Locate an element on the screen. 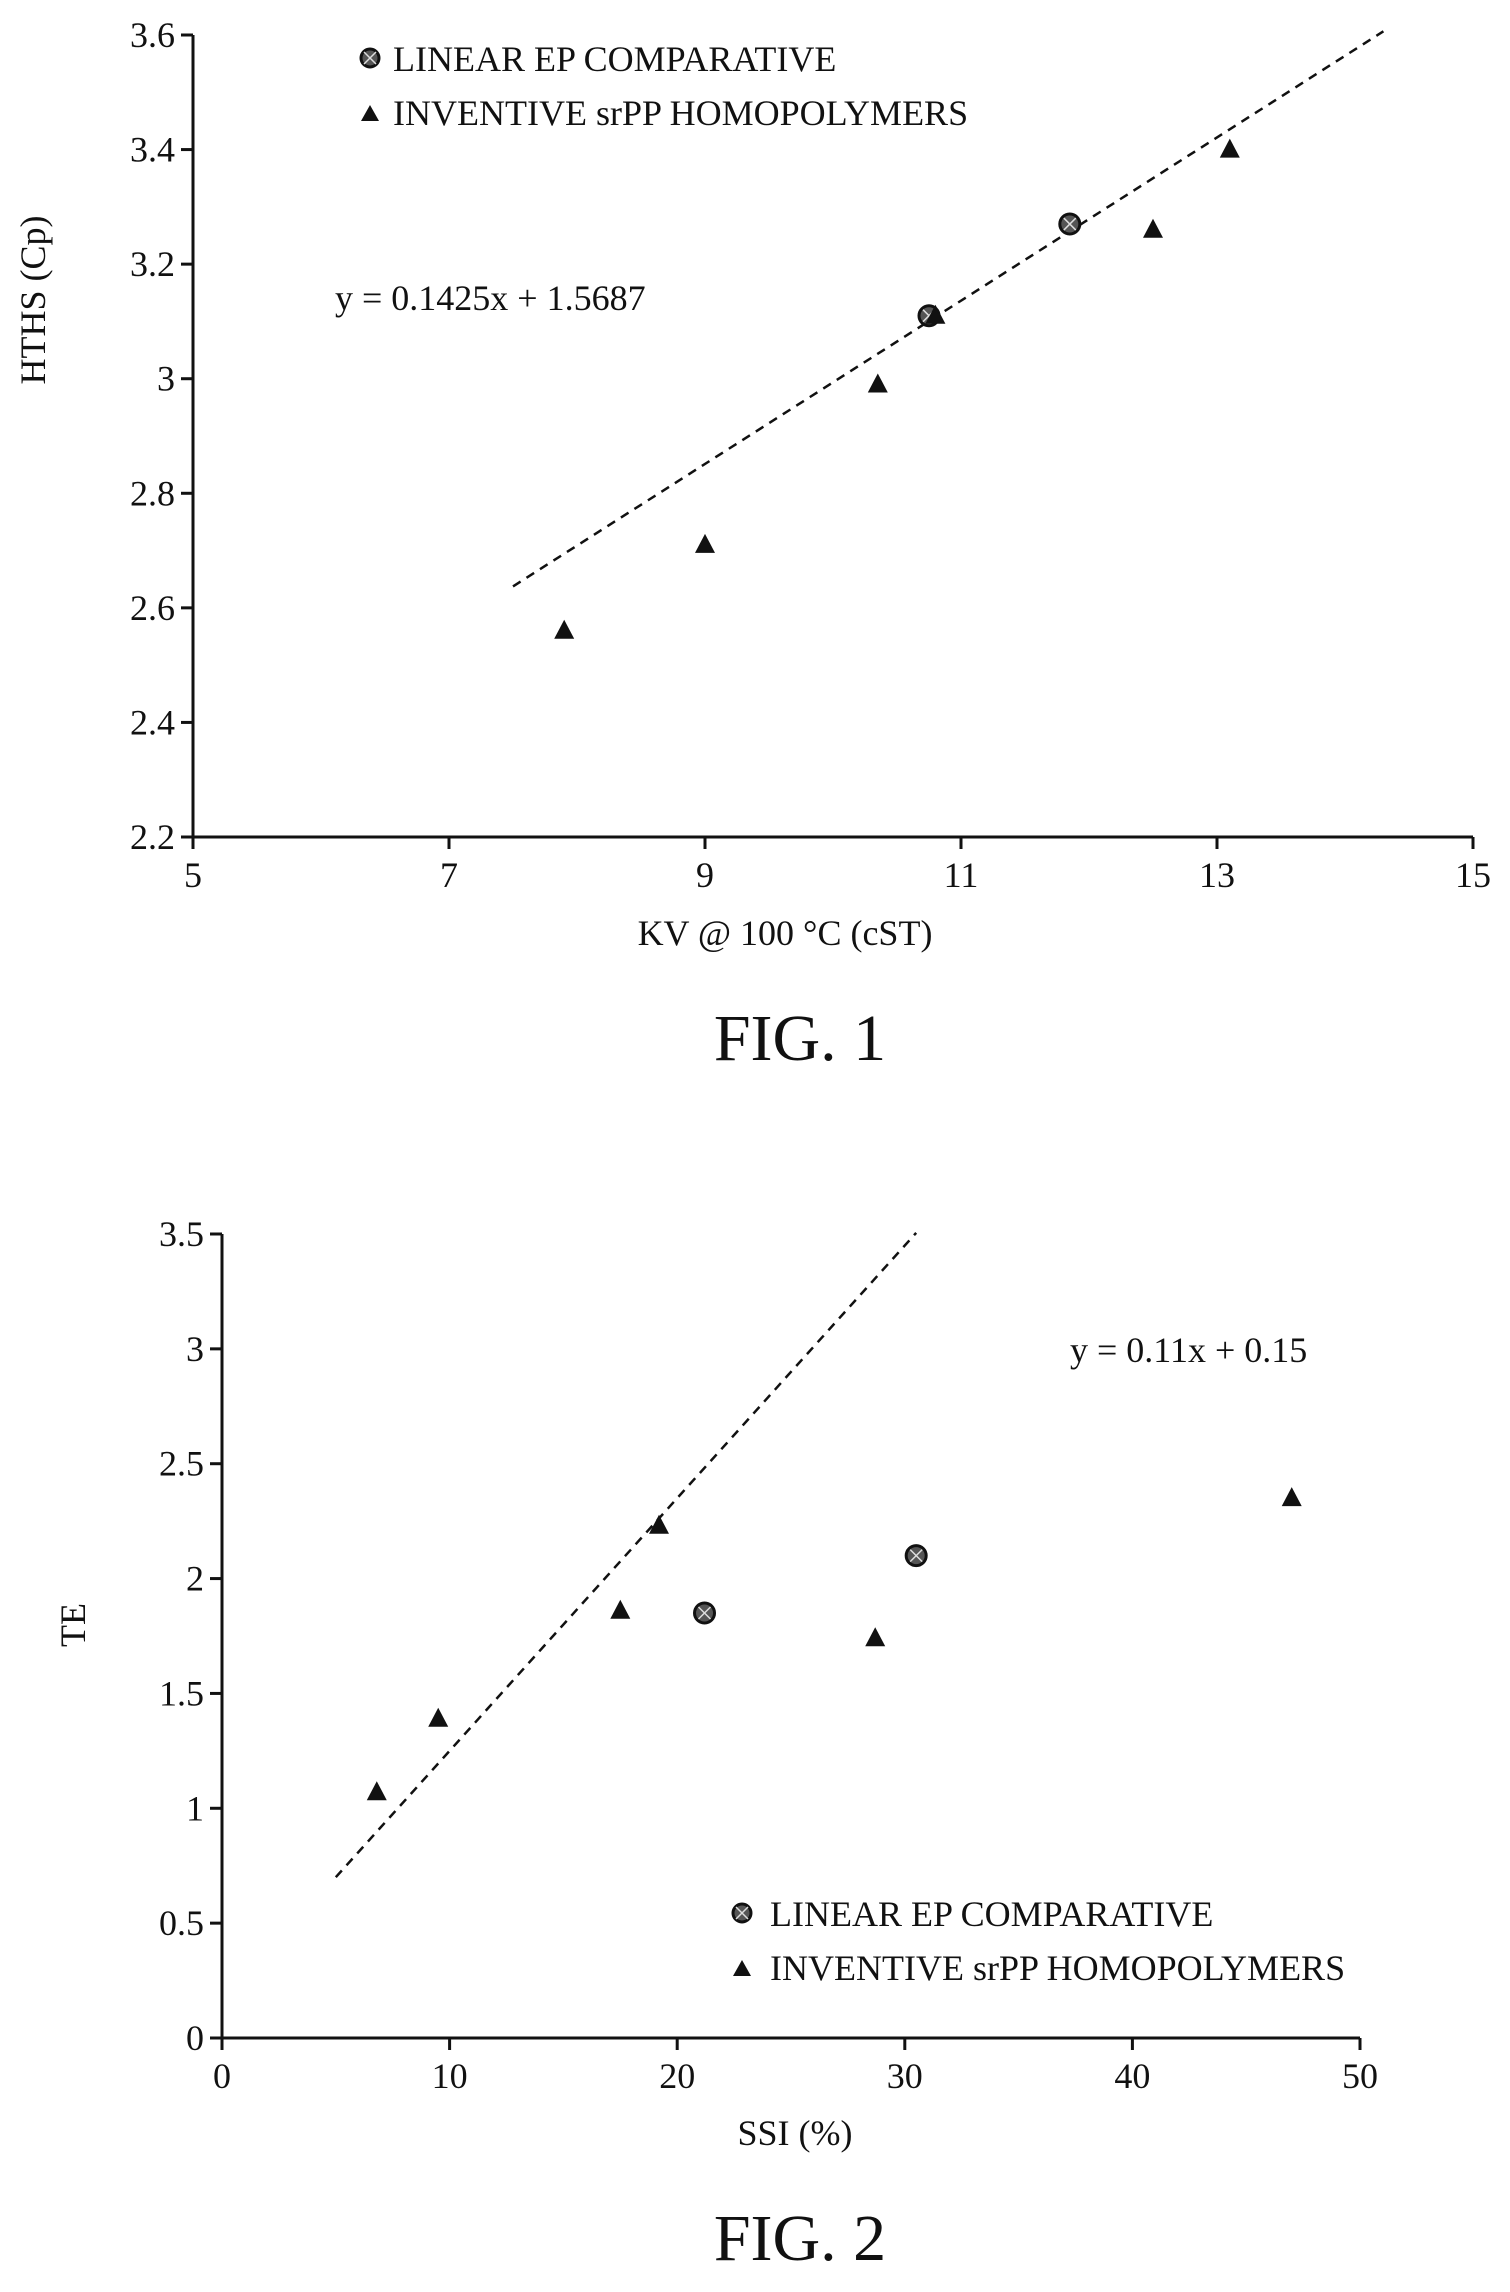 This screenshot has height=2292, width=1510. fig2-y-tick-label: 1.5 is located at coordinates (181, 1693).